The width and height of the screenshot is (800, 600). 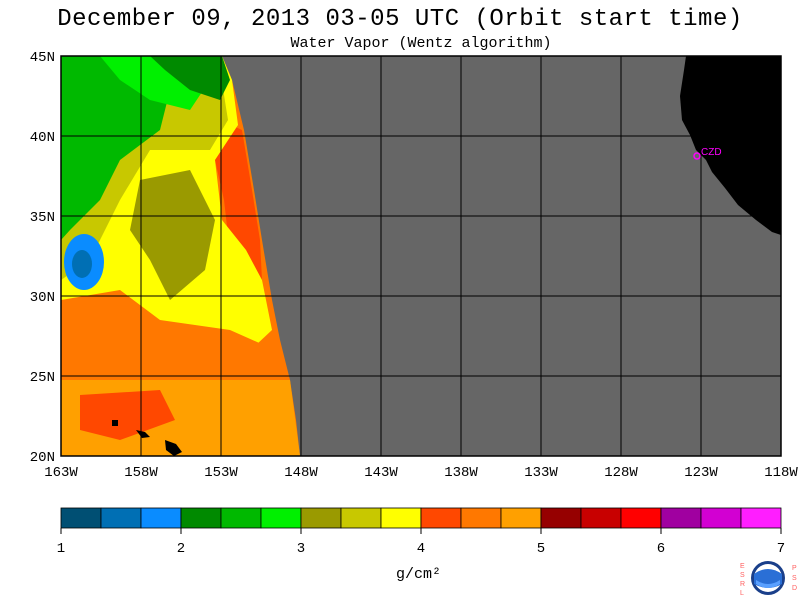 What do you see at coordinates (661, 549) in the screenshot?
I see `colorbar-tick-label: 6` at bounding box center [661, 549].